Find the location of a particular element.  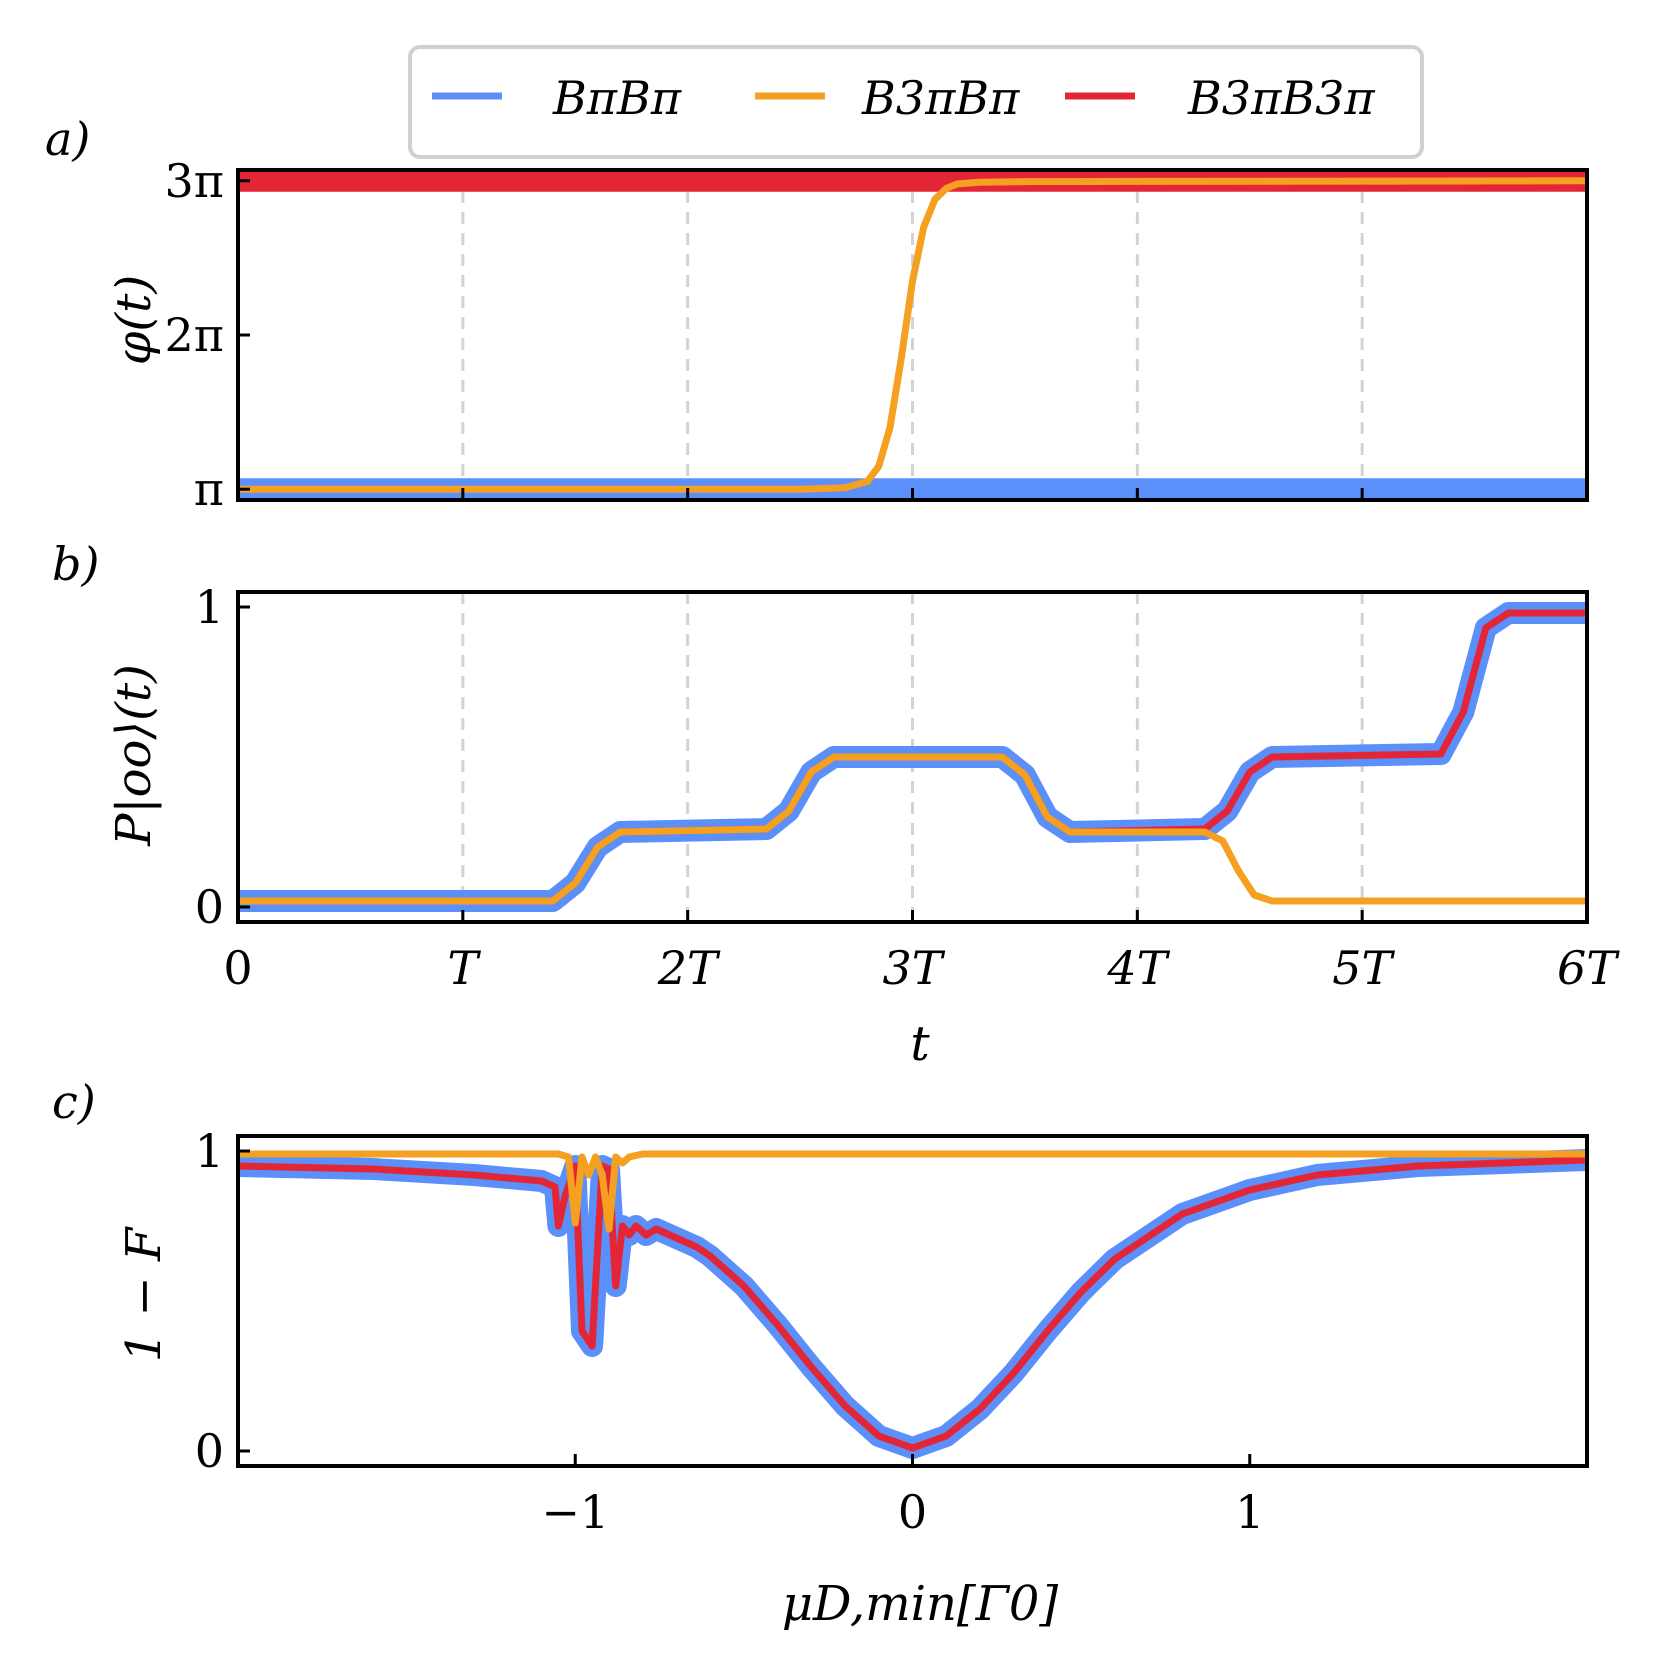

panel-c-xtick-label-2: 1 is located at coordinates (1249, 1512).